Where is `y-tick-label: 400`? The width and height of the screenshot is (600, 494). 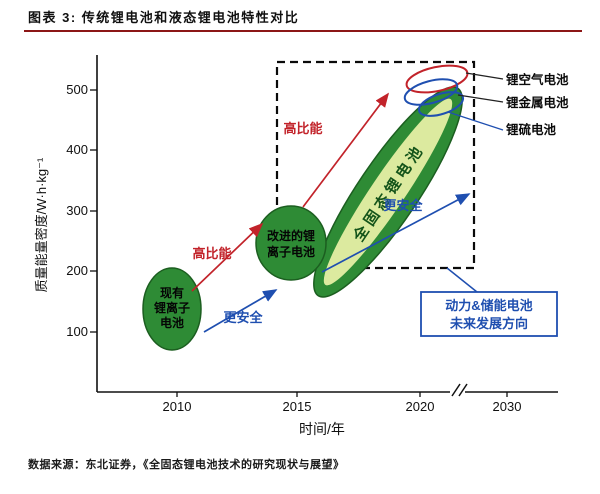 y-tick-label: 400 is located at coordinates (77, 149).